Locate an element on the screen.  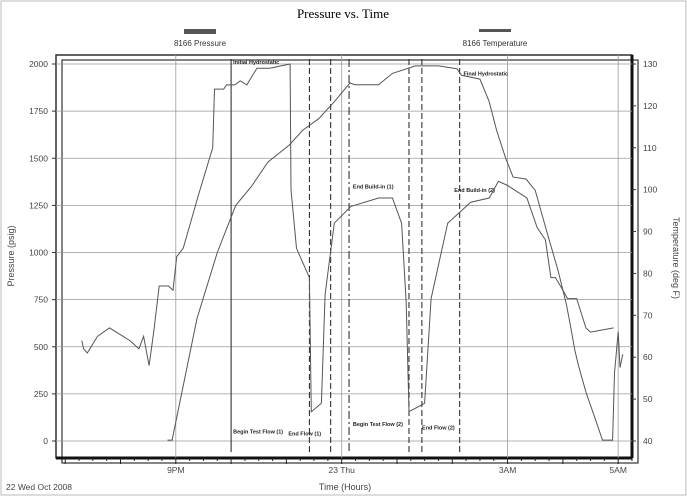
y-axis-label: Pressure (psig) is located at coordinates (11, 255).